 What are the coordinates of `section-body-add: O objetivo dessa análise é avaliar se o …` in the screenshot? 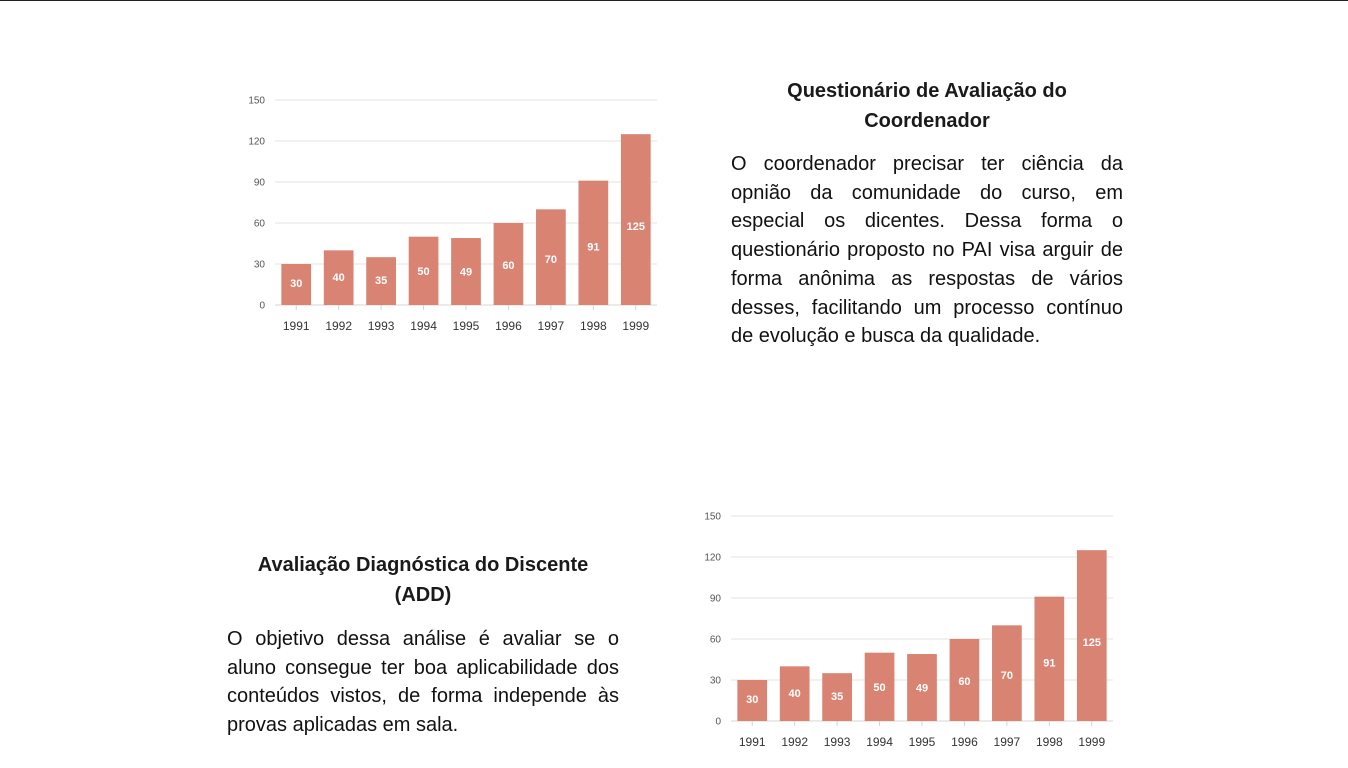 It's located at (423, 682).